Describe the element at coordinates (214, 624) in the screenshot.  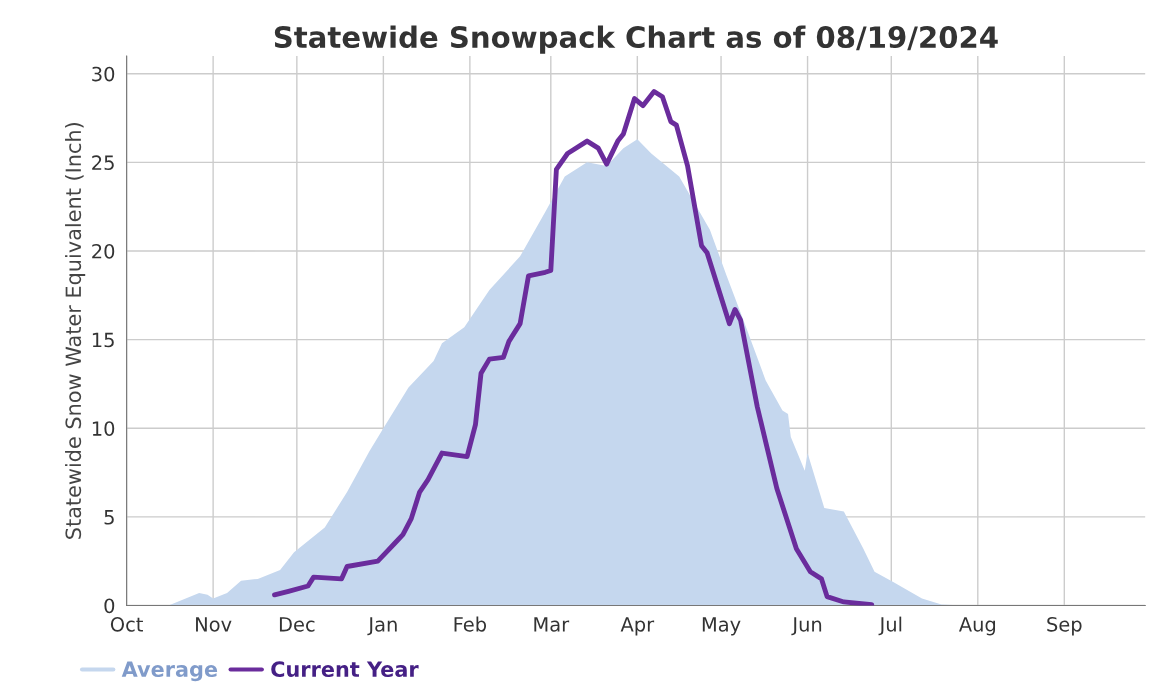
I see `x-tick-label: Nov` at that location.